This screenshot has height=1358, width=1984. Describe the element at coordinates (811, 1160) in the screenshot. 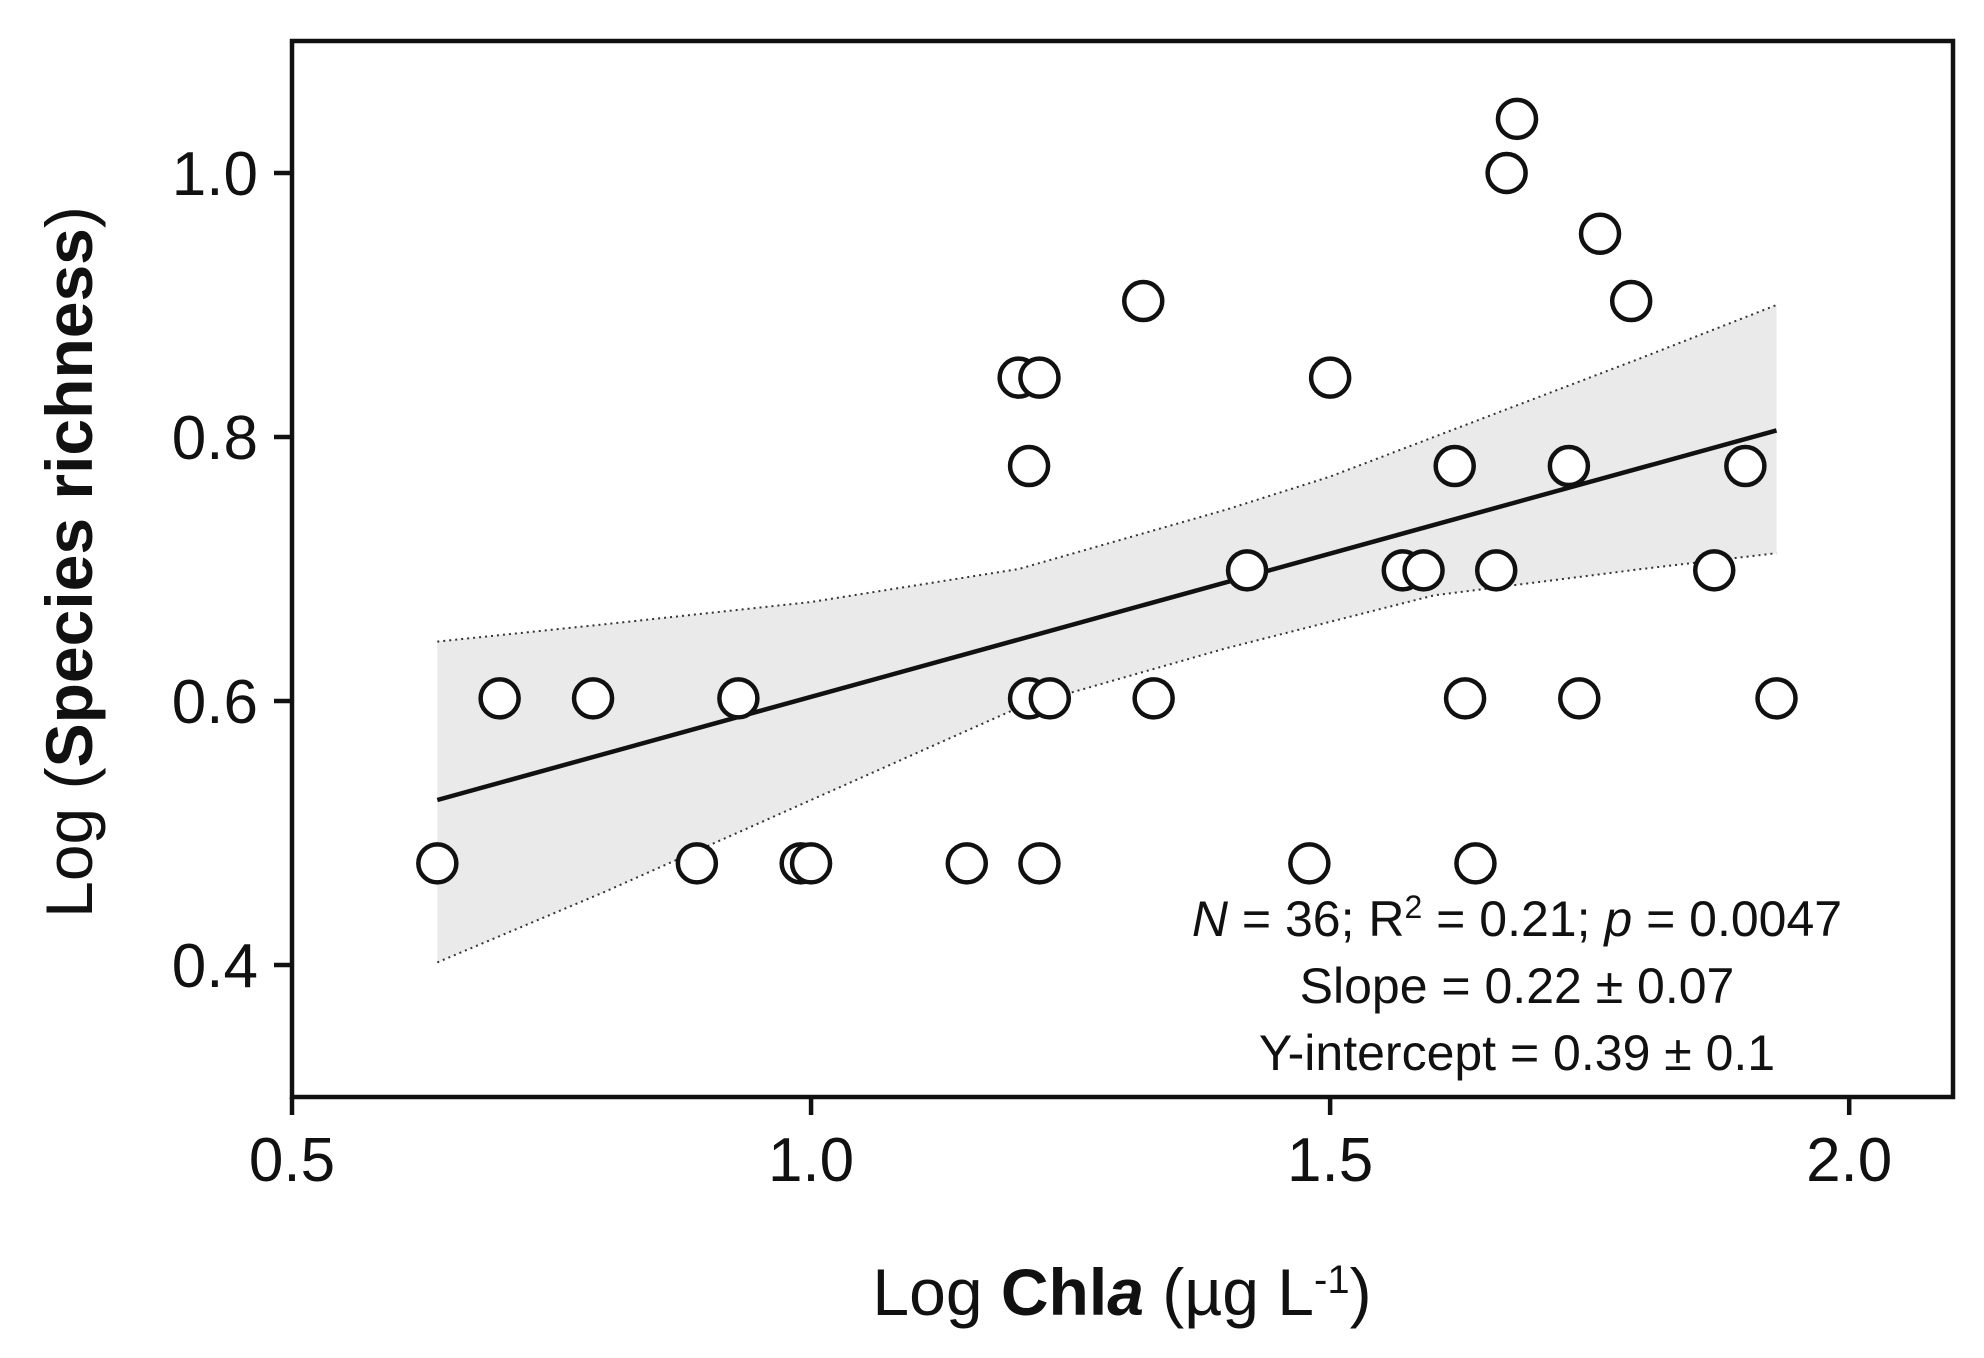

I see `x-tick-label: 1.0` at that location.